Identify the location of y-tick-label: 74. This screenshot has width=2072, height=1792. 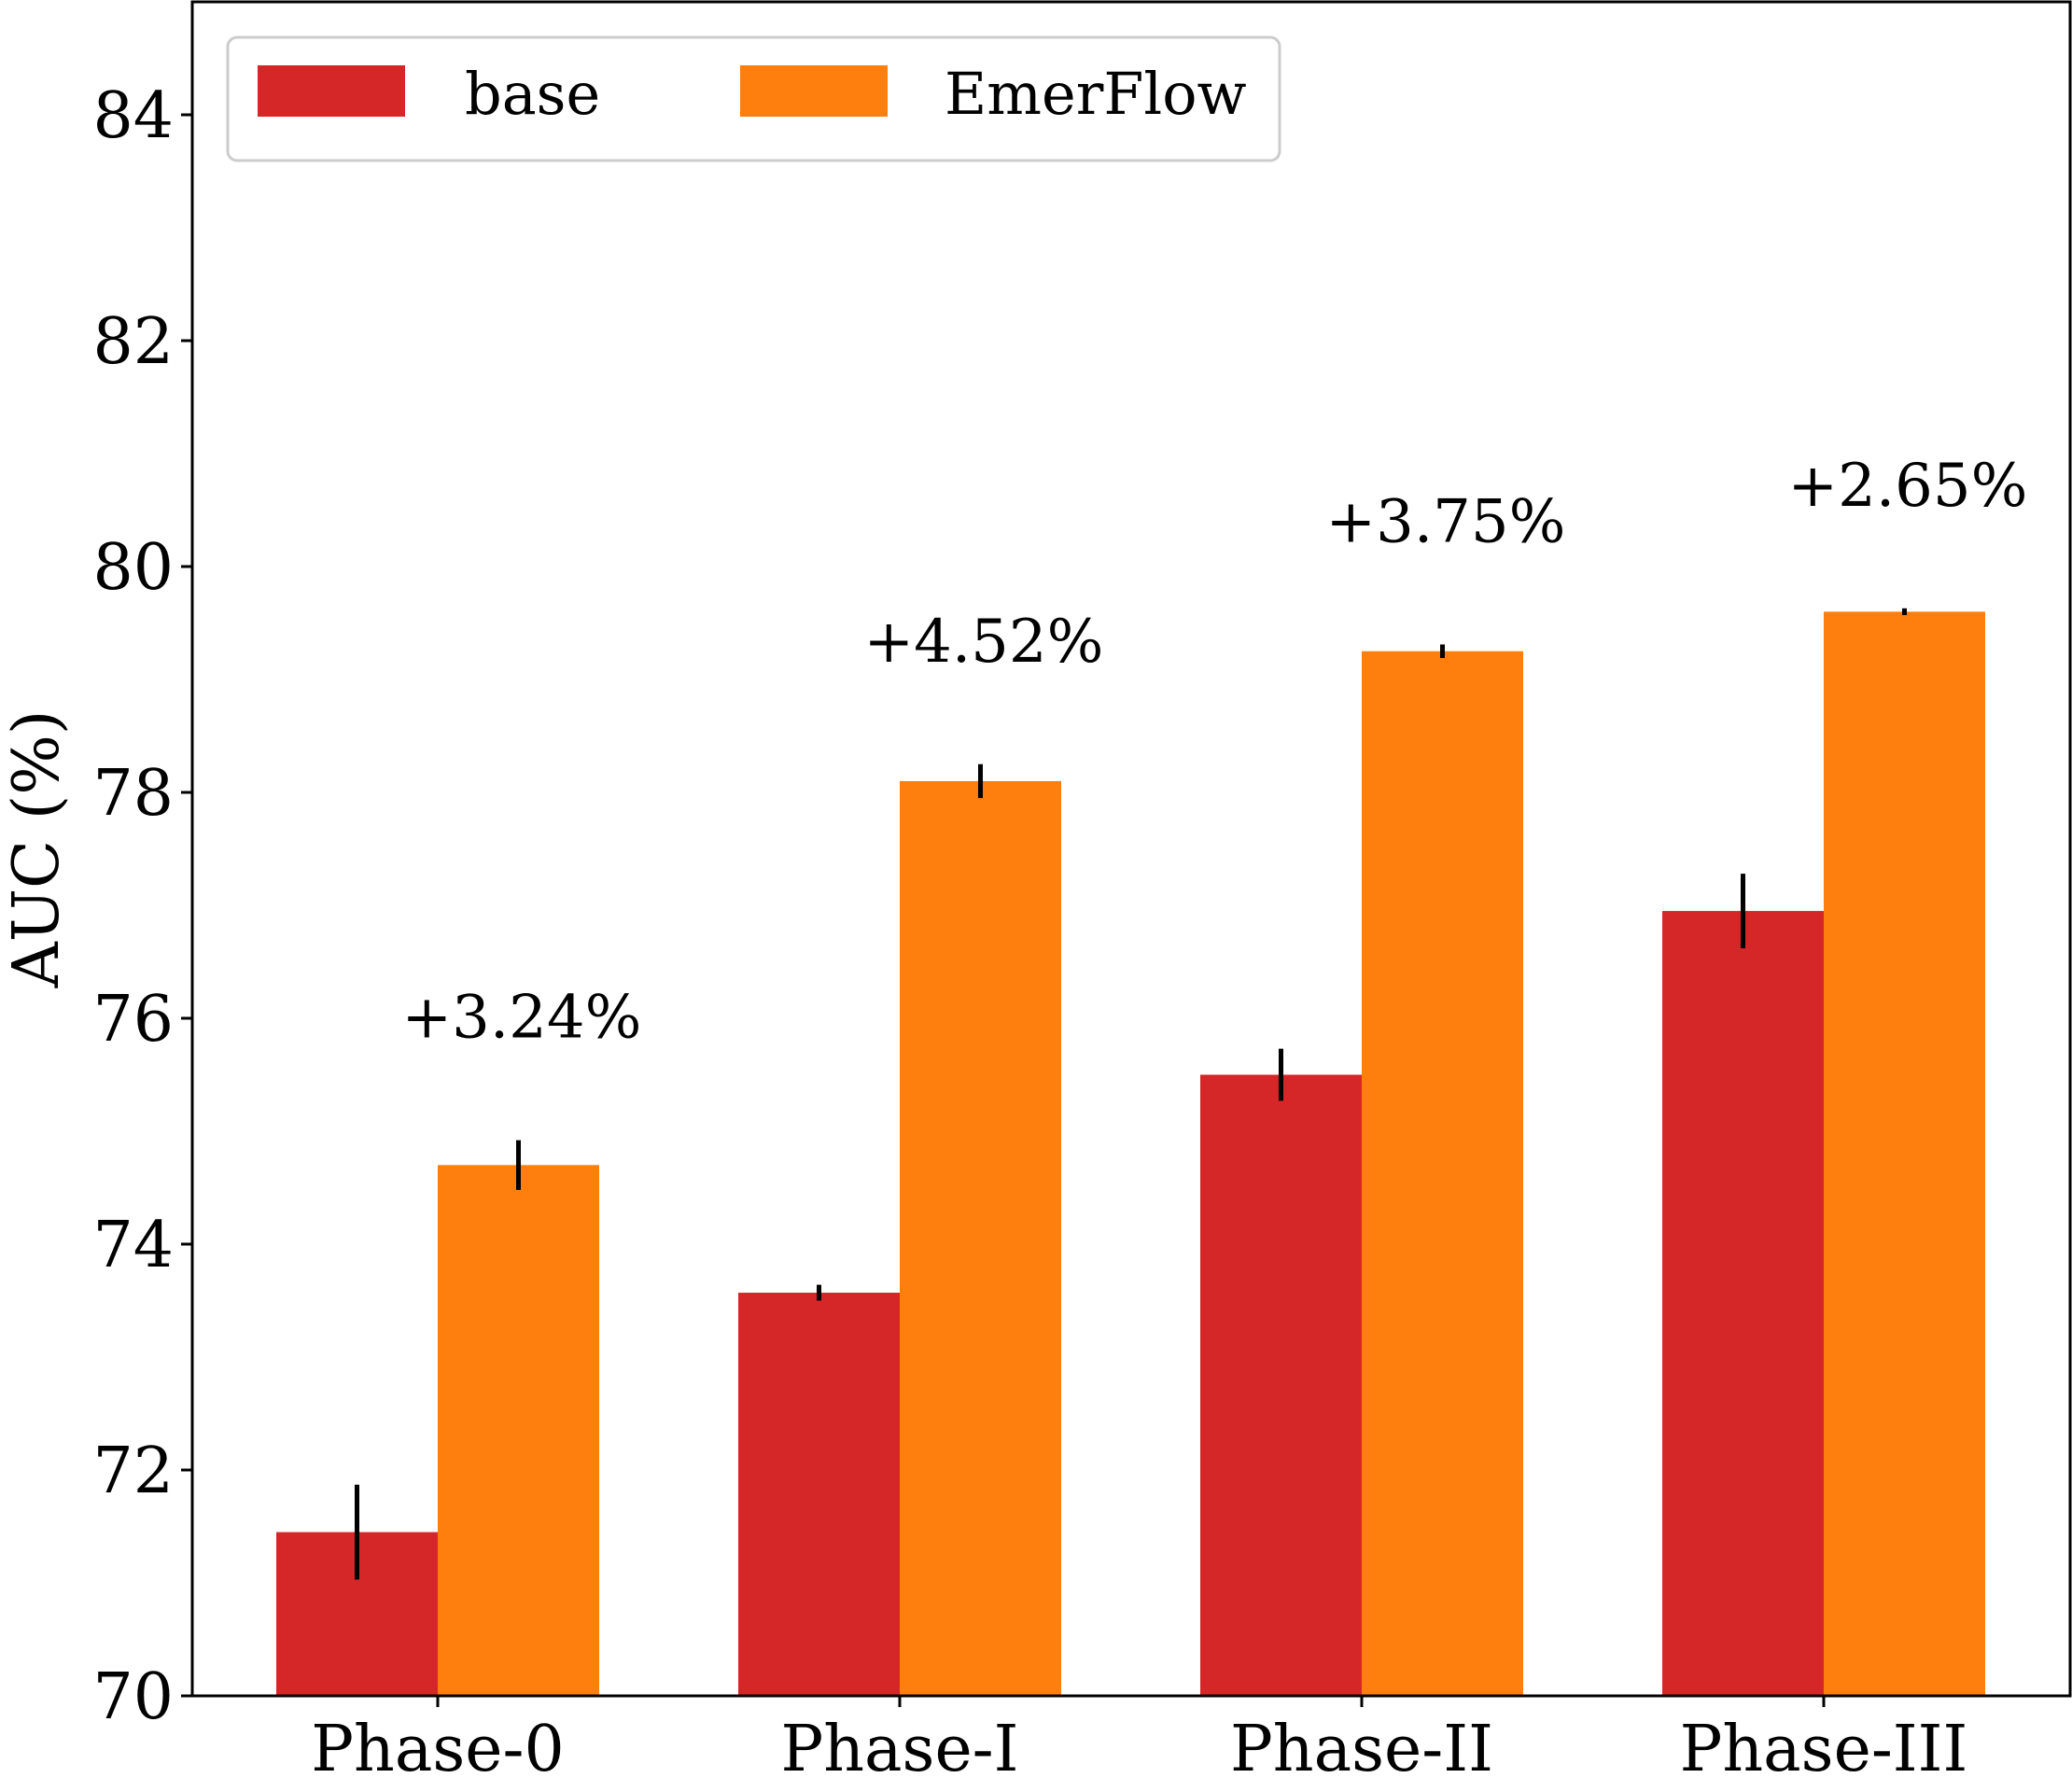
(133, 1245).